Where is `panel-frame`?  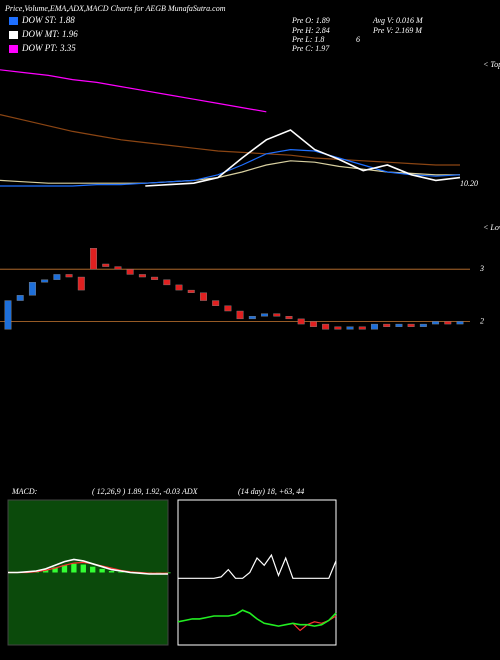
panel-frame is located at coordinates (257, 572).